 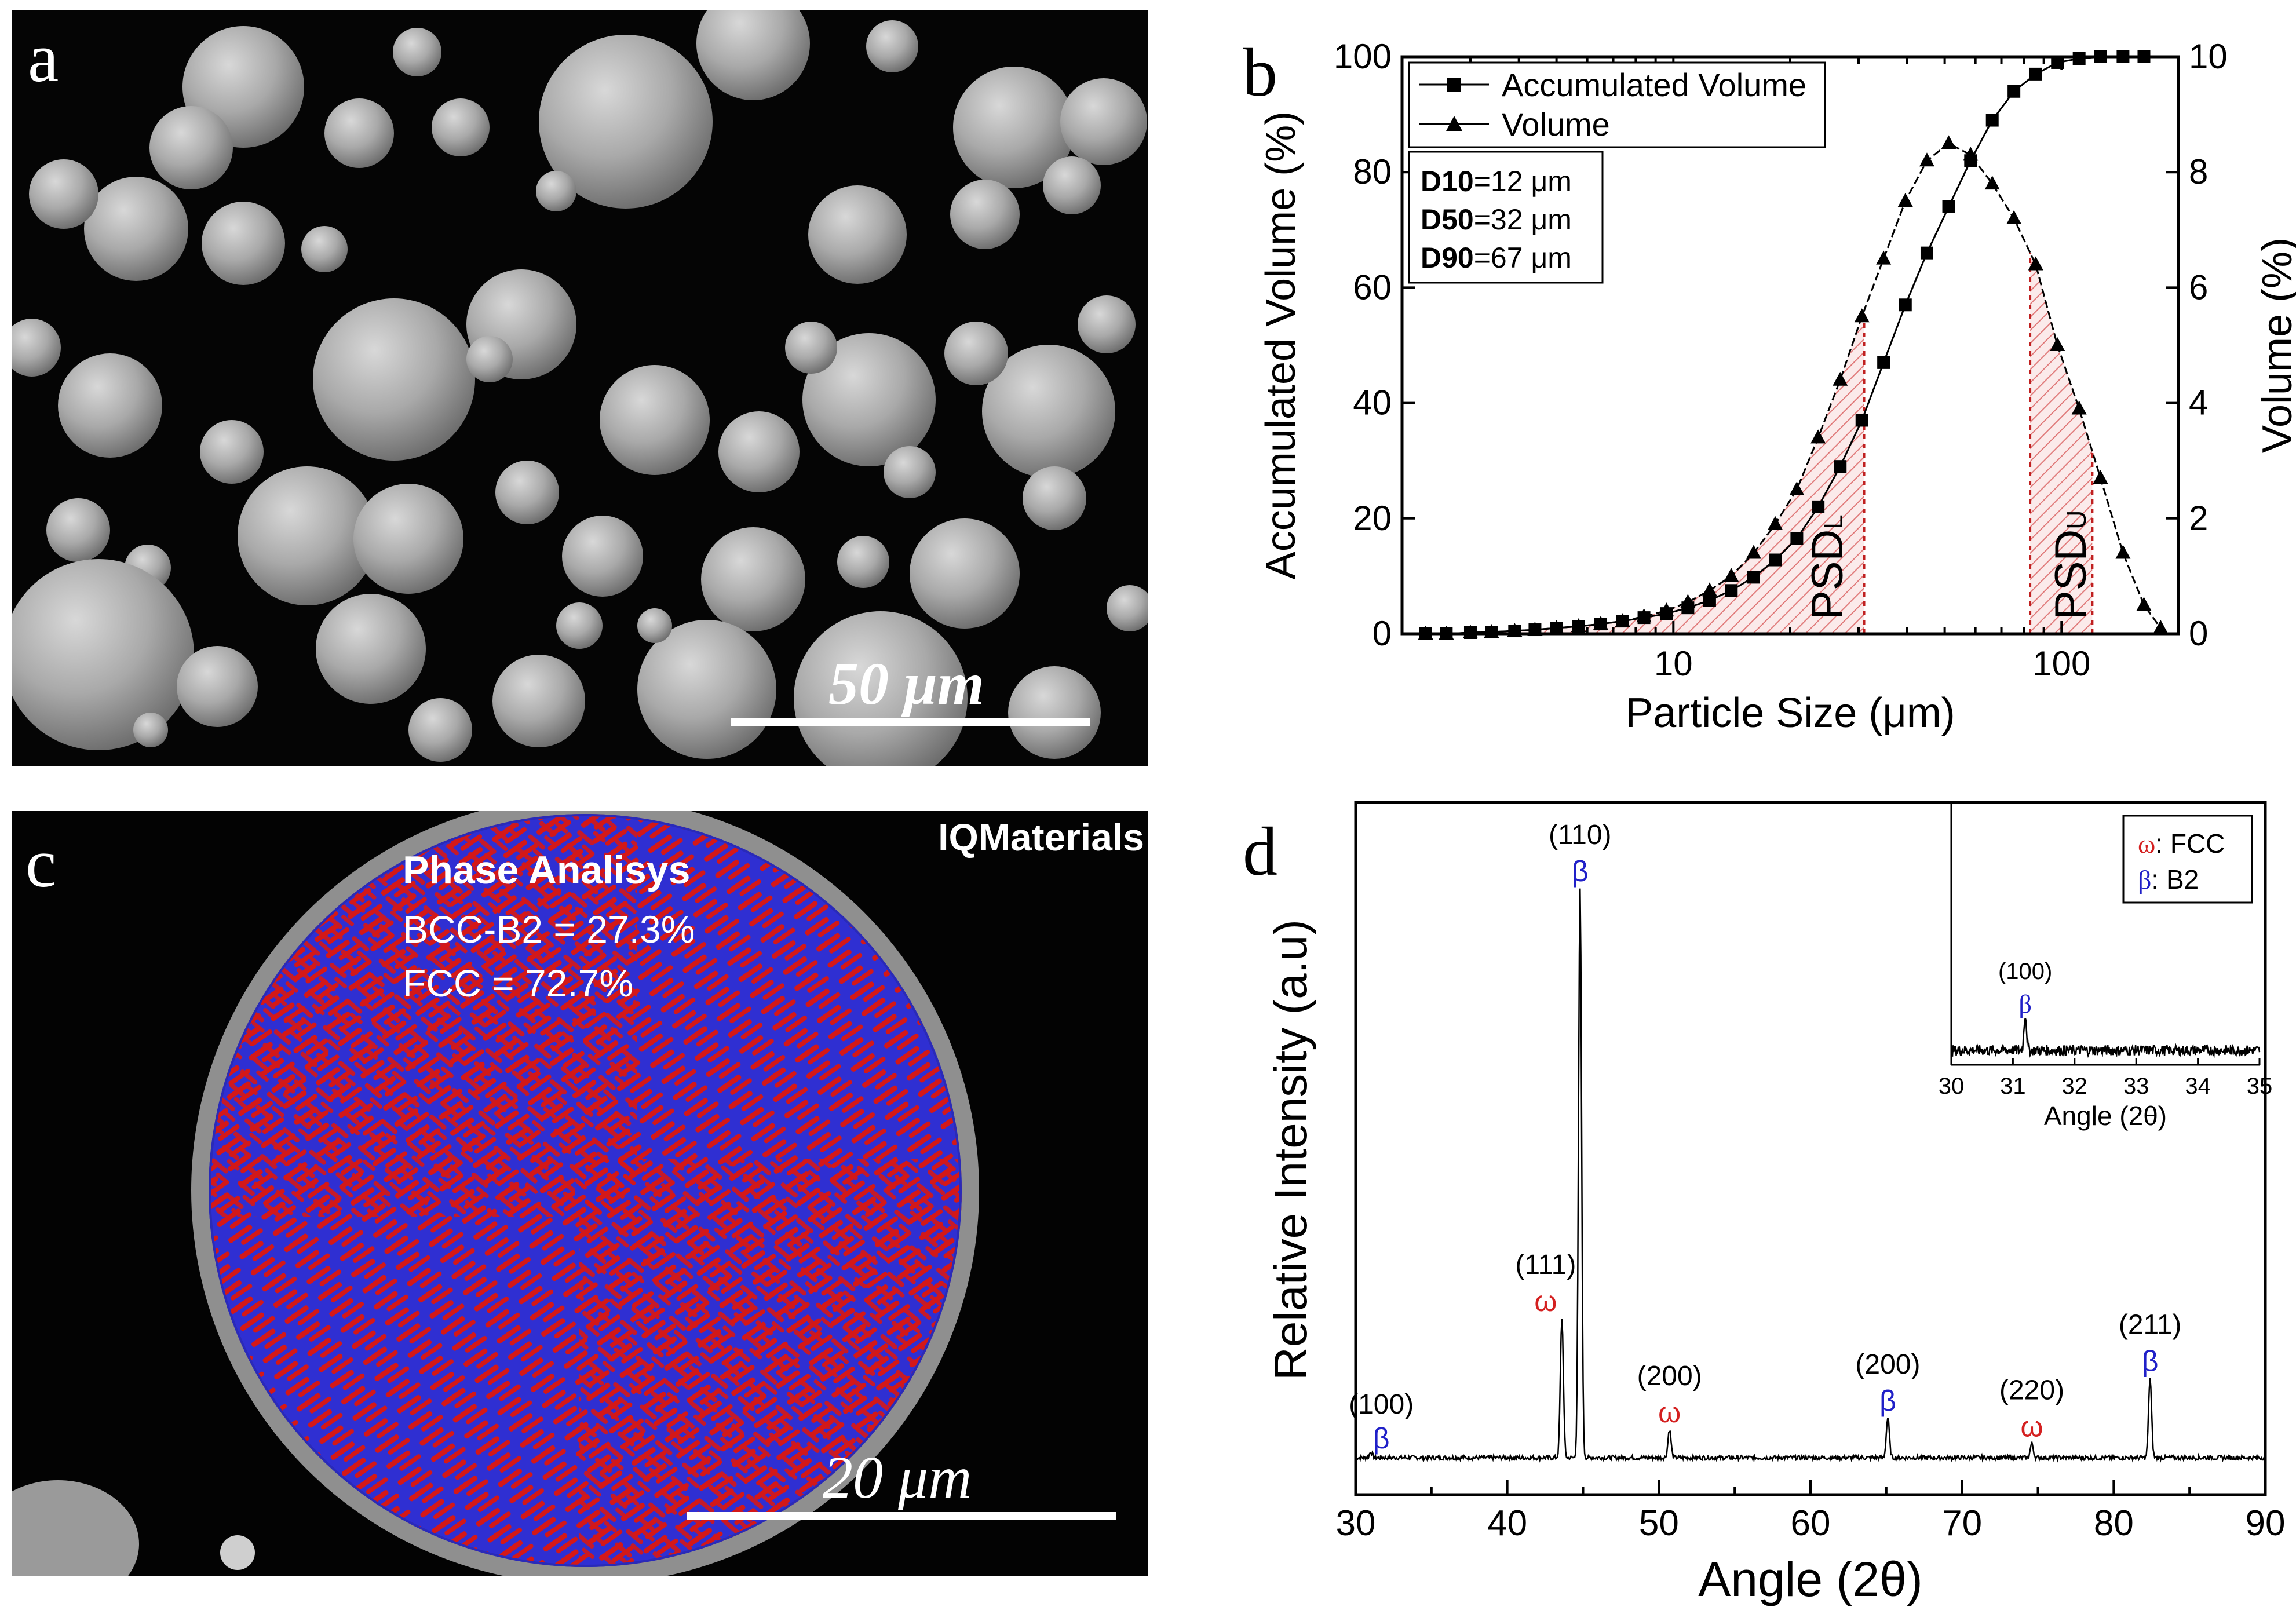 I want to click on peak-hkl-label: (100), so click(x=1381, y=1404).